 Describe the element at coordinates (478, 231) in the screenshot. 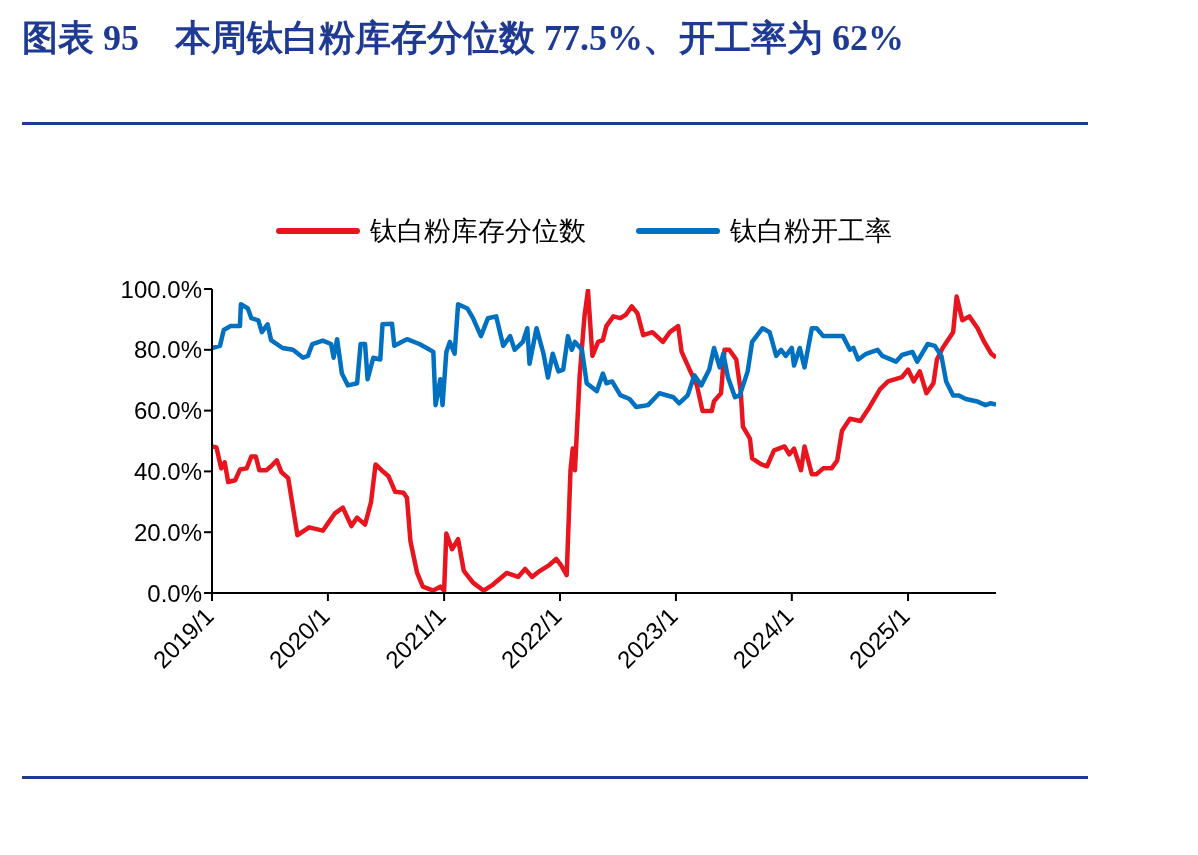

I see `legend-label: 钛白粉库存分位数` at that location.